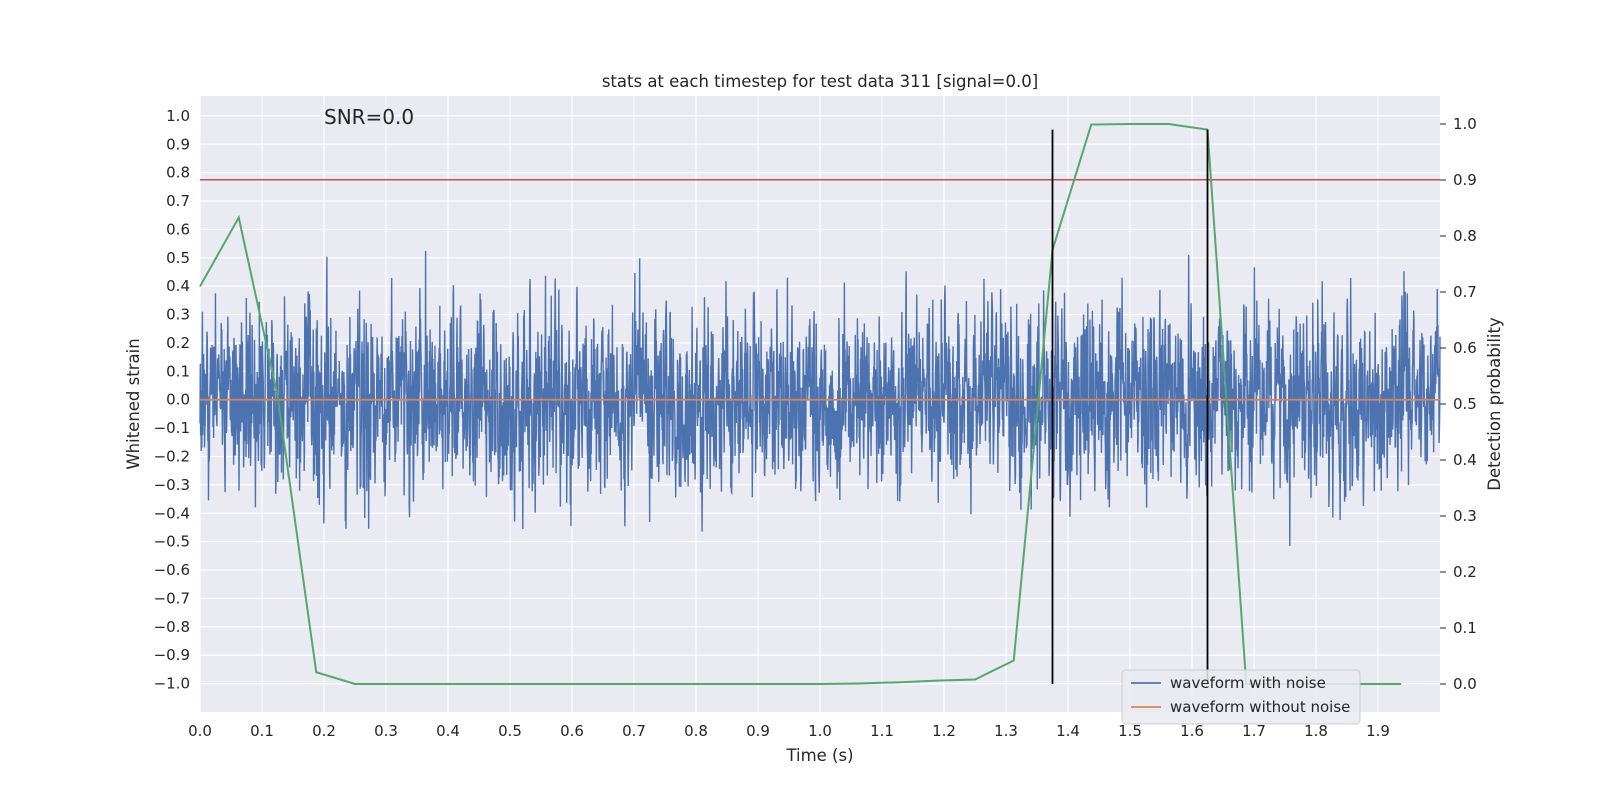 The image size is (1600, 800). What do you see at coordinates (178, 116) in the screenshot?
I see `y-left-tick-label: 1.0` at bounding box center [178, 116].